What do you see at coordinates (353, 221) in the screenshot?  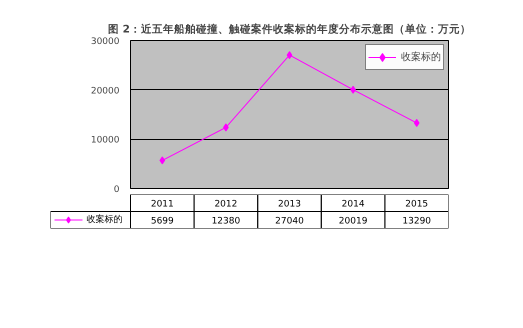 I see `data-label: 20019` at bounding box center [353, 221].